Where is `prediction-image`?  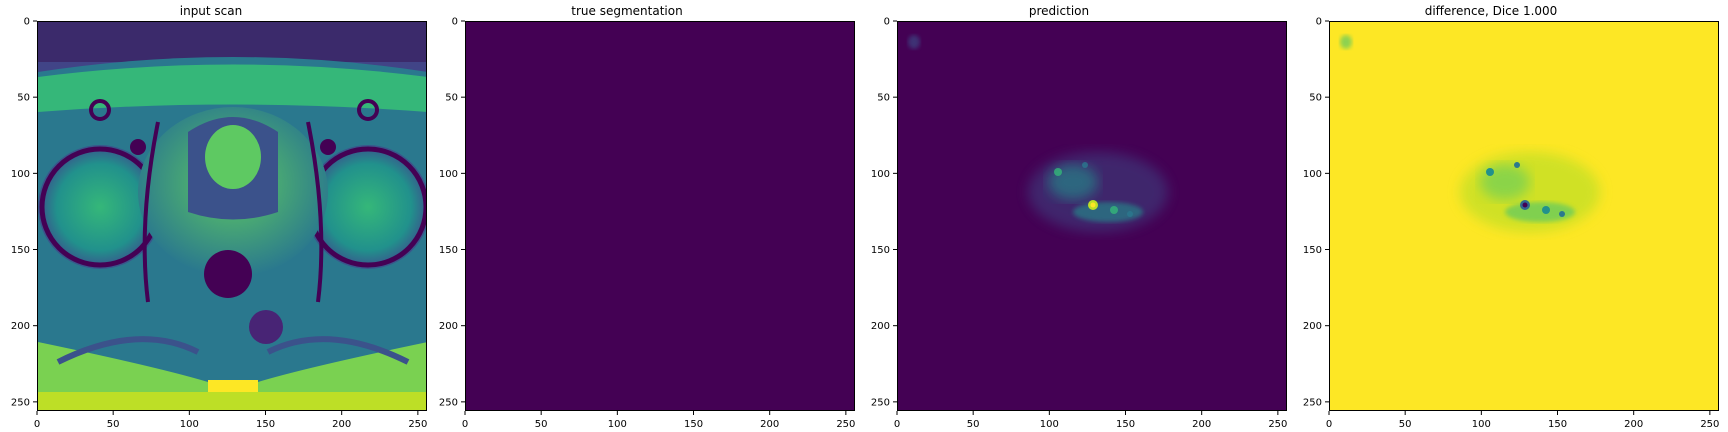 prediction-image is located at coordinates (1038, 133).